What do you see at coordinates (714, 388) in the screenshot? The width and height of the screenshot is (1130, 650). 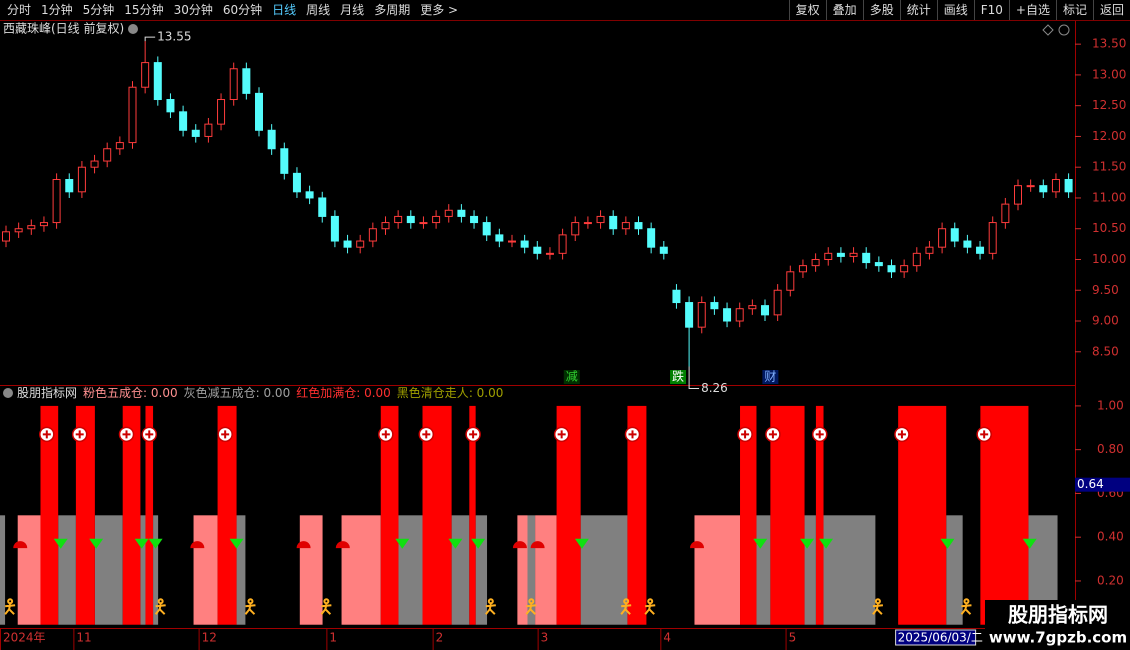 I see `extreme-label: 8.26` at bounding box center [714, 388].